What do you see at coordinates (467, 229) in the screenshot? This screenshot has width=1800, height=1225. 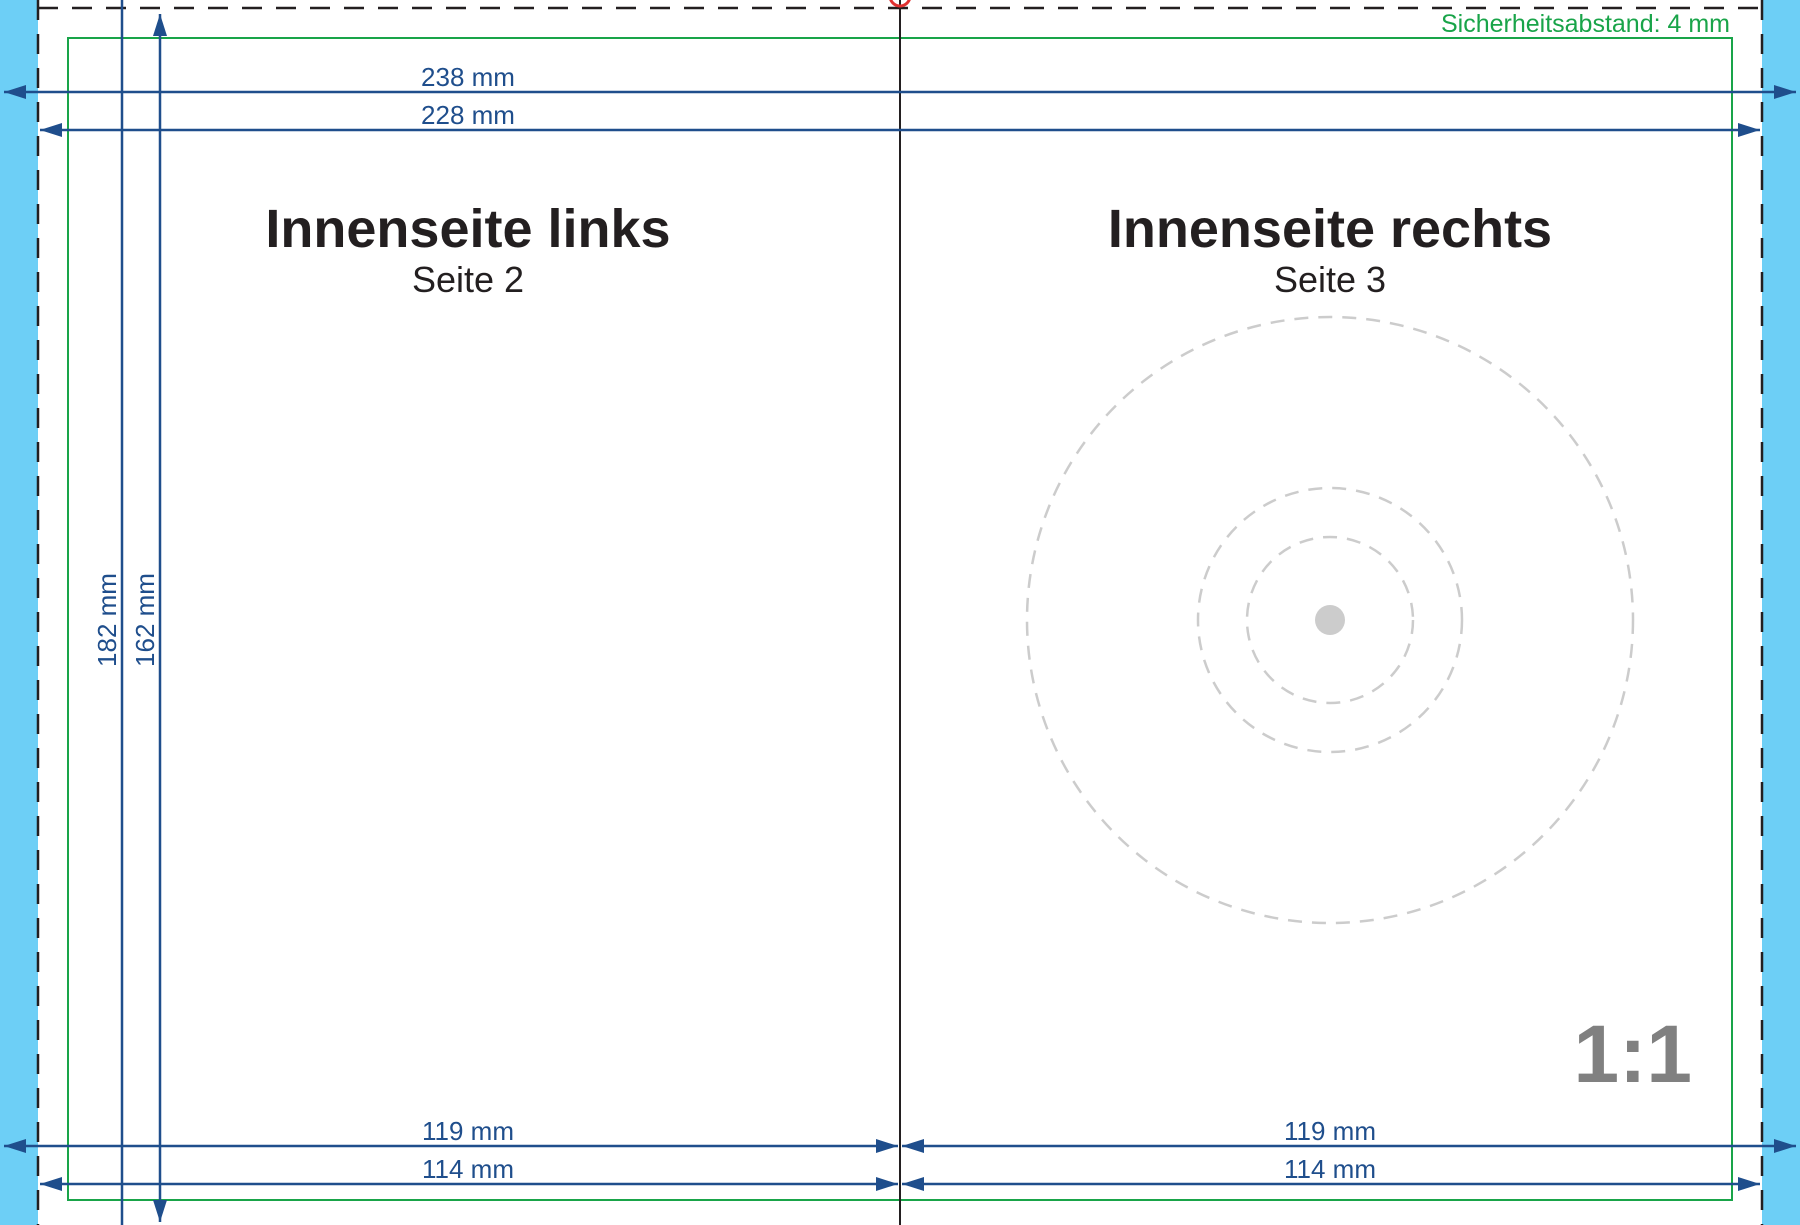 I see `left-page-title: Innenseite links` at bounding box center [467, 229].